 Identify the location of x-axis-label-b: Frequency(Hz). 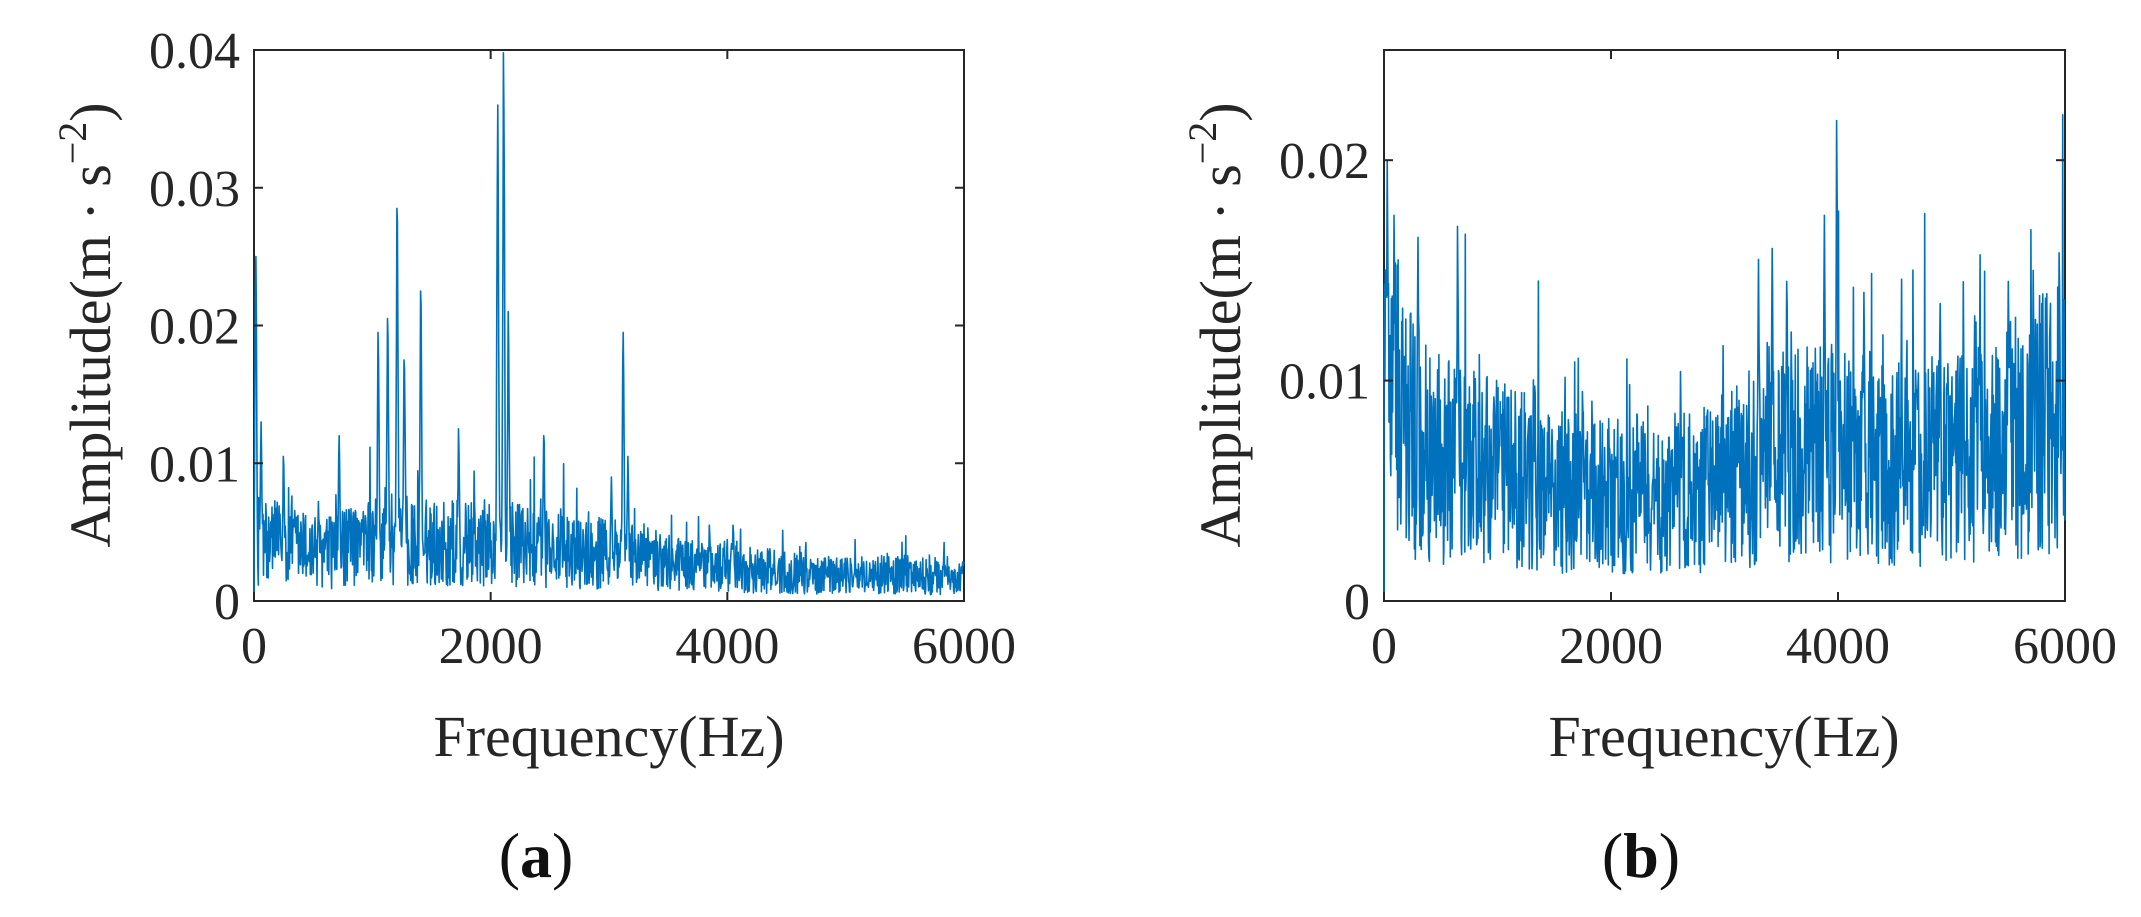
(1723, 736).